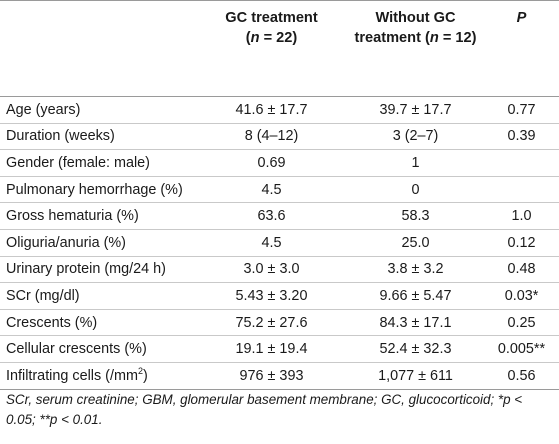  What do you see at coordinates (415, 349) in the screenshot?
I see `no-gc-value: 52.4 ± 32.3` at bounding box center [415, 349].